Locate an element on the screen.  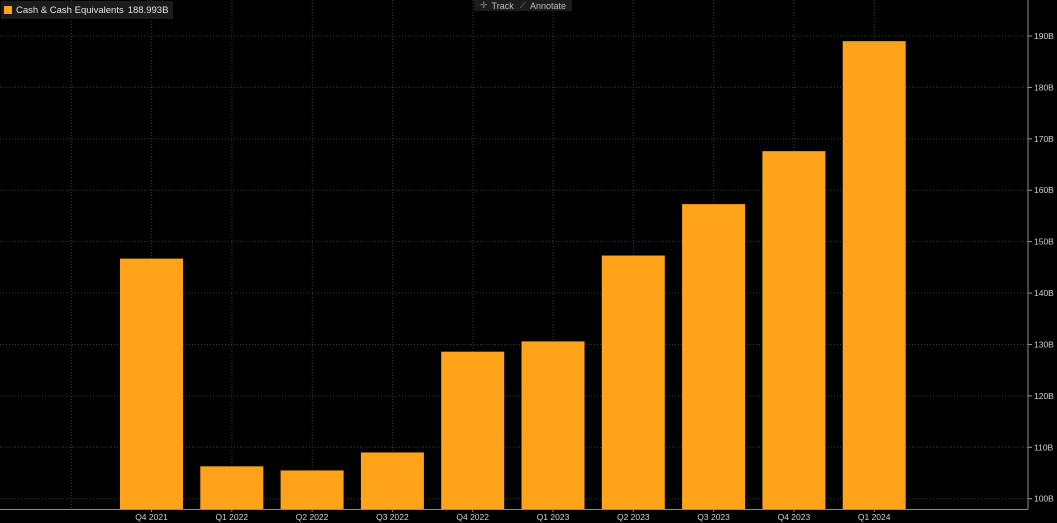
legend: Cash & Cash Equivalents 188.993B is located at coordinates (87, 10).